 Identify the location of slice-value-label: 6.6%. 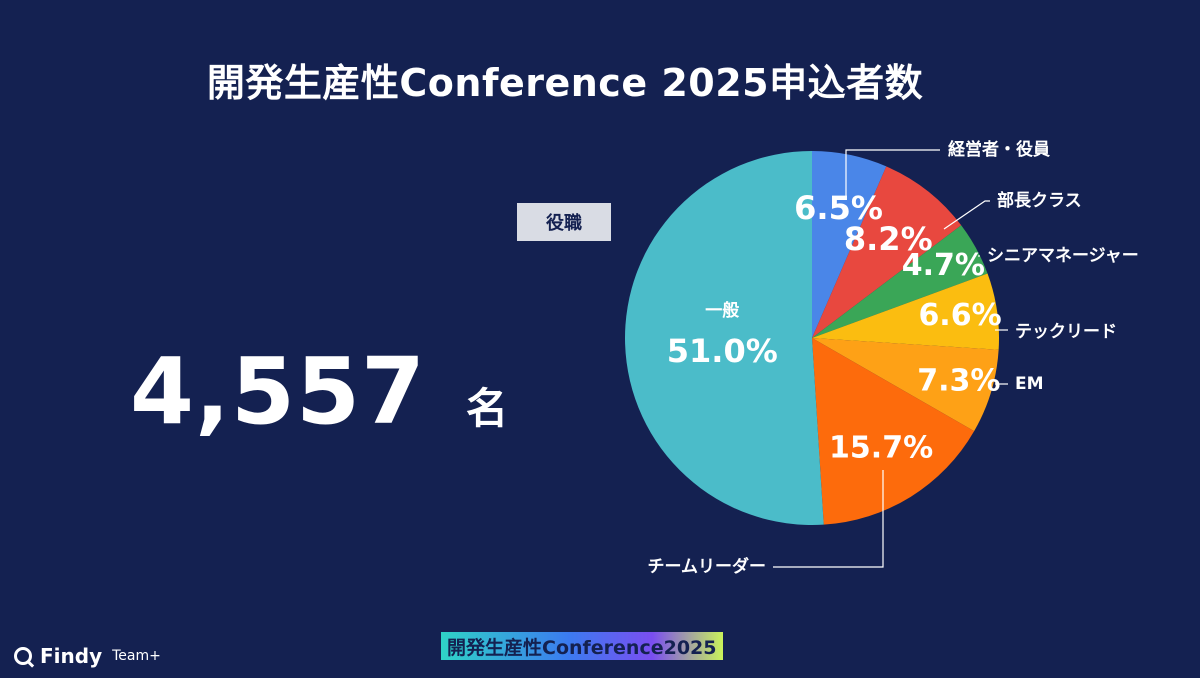
(959, 315).